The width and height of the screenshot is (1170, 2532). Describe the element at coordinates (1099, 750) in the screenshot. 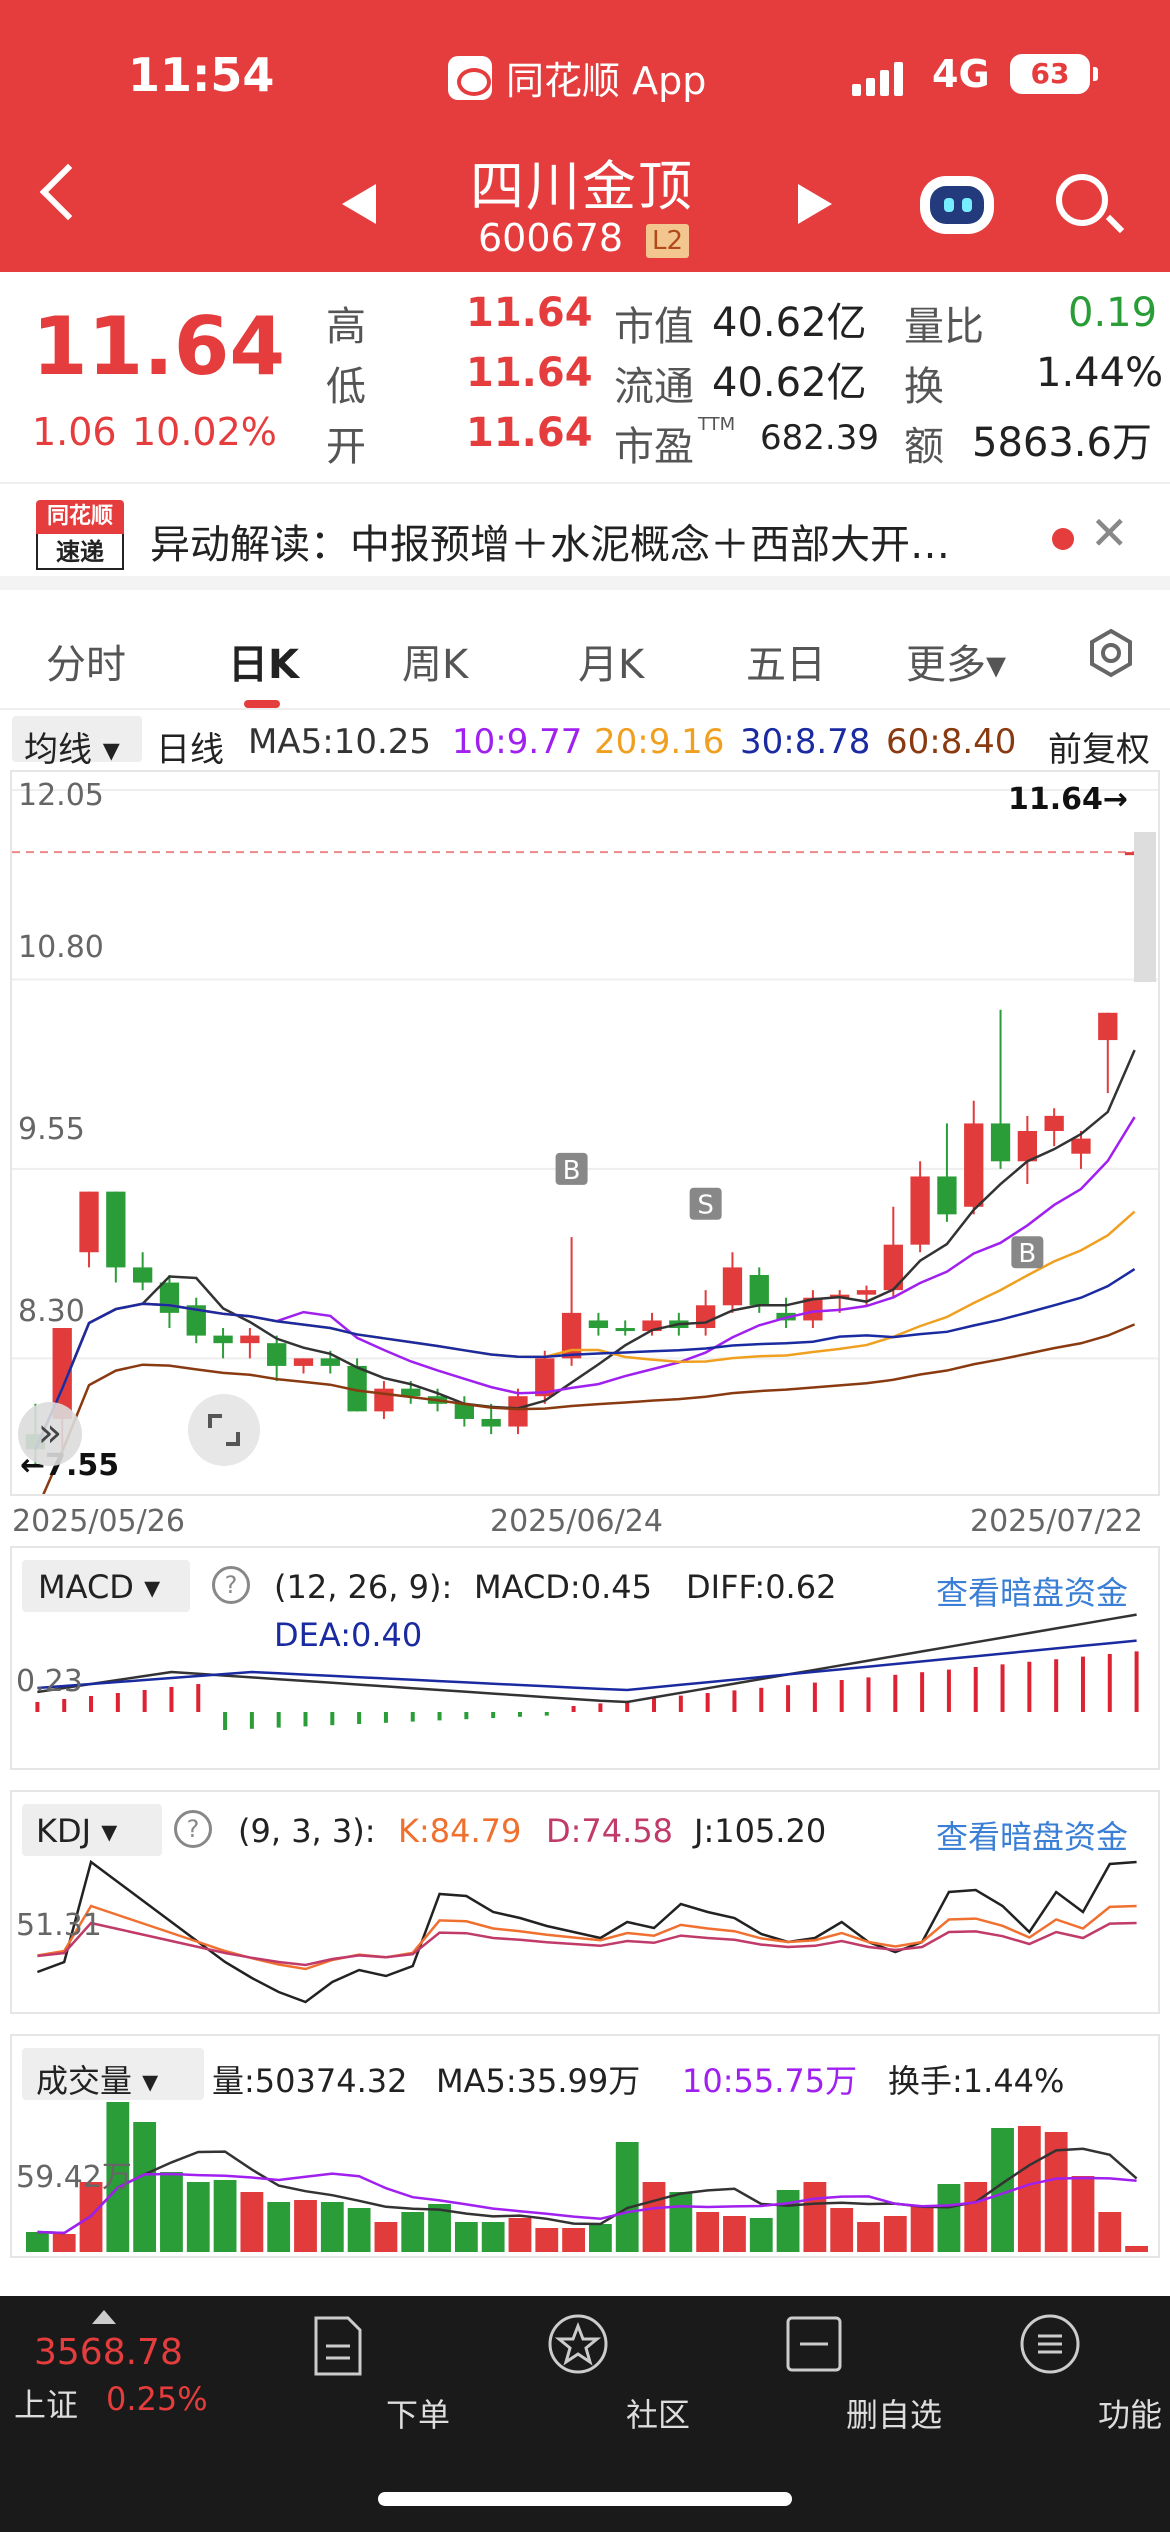

I see `adjust-mode: 前复权` at that location.